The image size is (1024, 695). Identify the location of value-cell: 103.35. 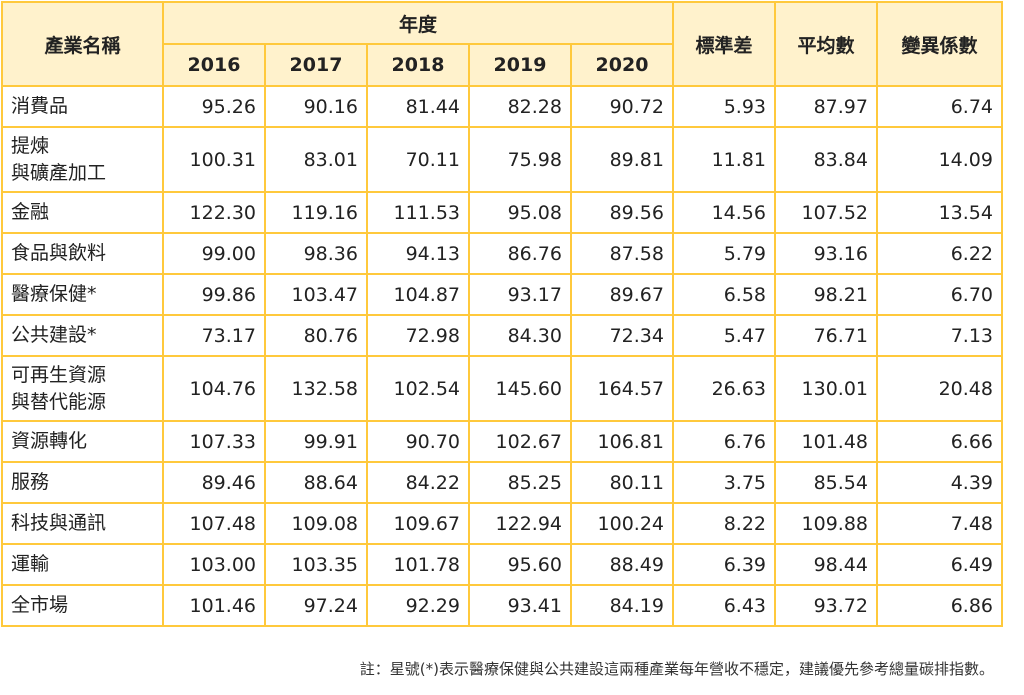
(316, 564).